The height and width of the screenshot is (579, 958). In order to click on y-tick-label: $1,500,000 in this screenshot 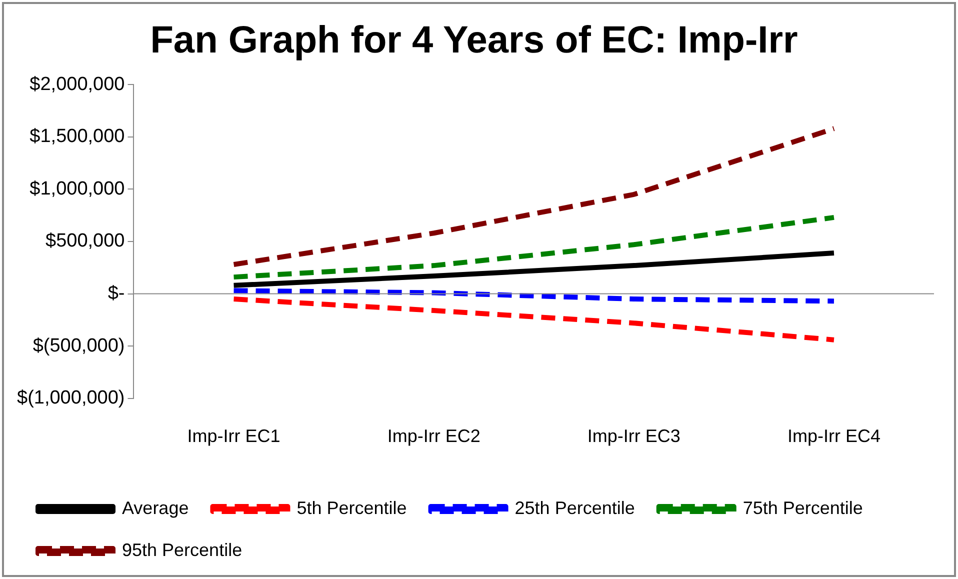, I will do `click(77, 137)`.